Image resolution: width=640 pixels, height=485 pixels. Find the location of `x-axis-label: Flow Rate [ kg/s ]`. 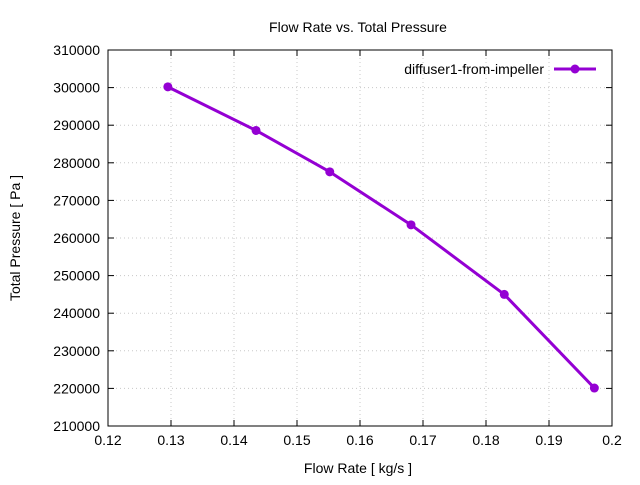

x-axis-label: Flow Rate [ kg/s ] is located at coordinates (358, 468).